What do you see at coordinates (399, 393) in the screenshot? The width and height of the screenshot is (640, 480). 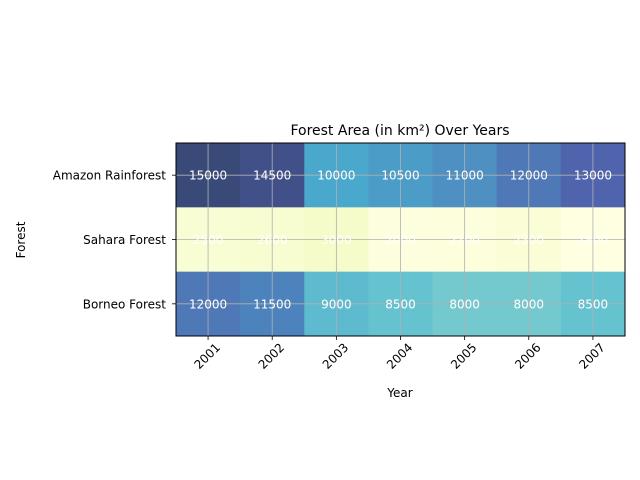 I see `x-axis-label: Year` at bounding box center [399, 393].